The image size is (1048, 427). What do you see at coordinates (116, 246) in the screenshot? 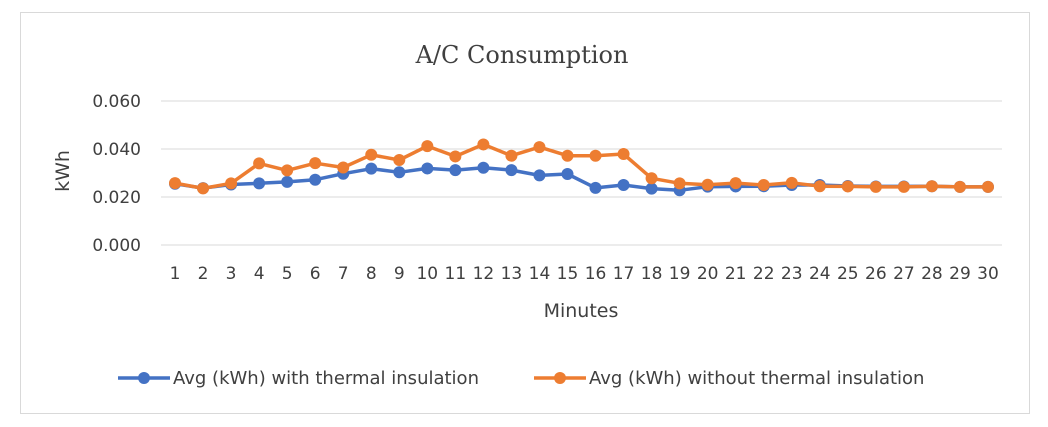
I see `y-tick-label: 0.000` at bounding box center [116, 246].